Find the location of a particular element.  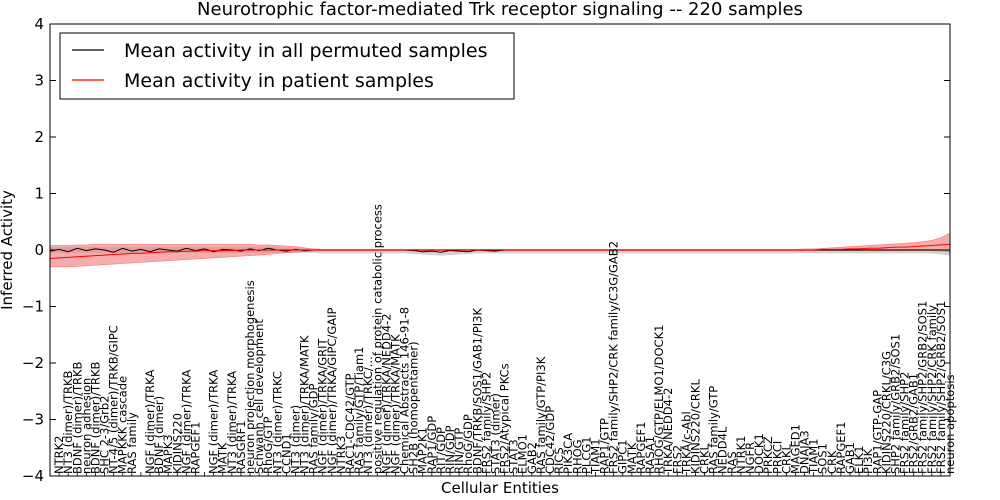

series-lines is located at coordinates (500, 251).